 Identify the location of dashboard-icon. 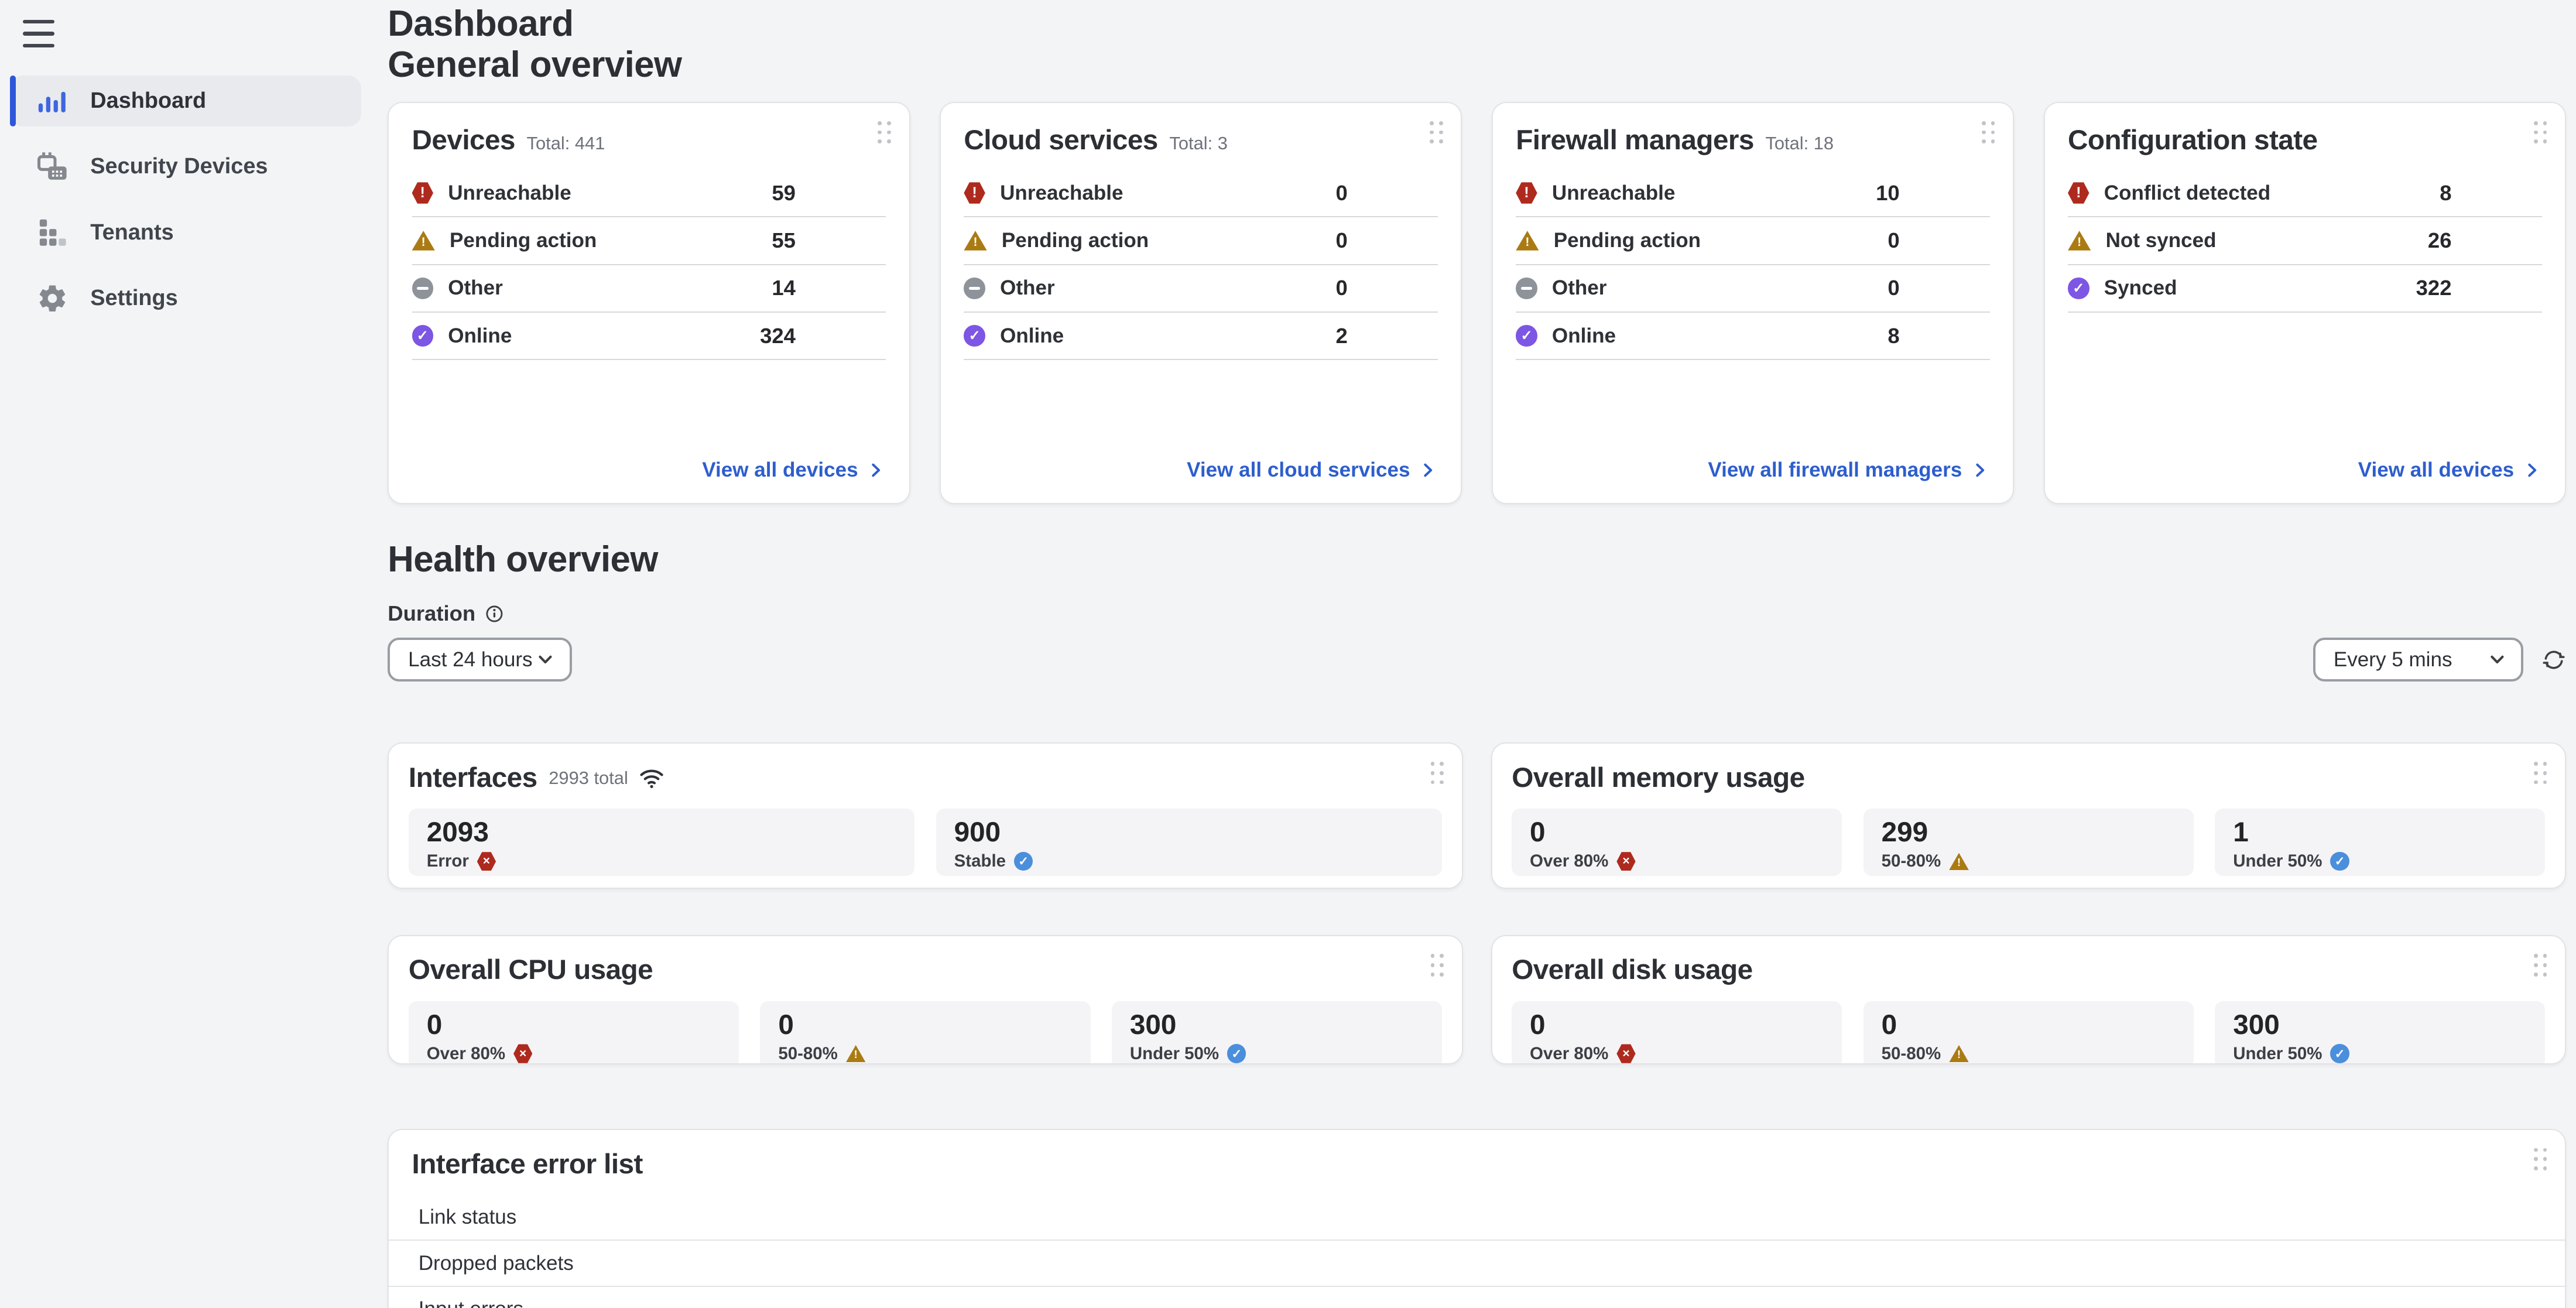
(52, 101).